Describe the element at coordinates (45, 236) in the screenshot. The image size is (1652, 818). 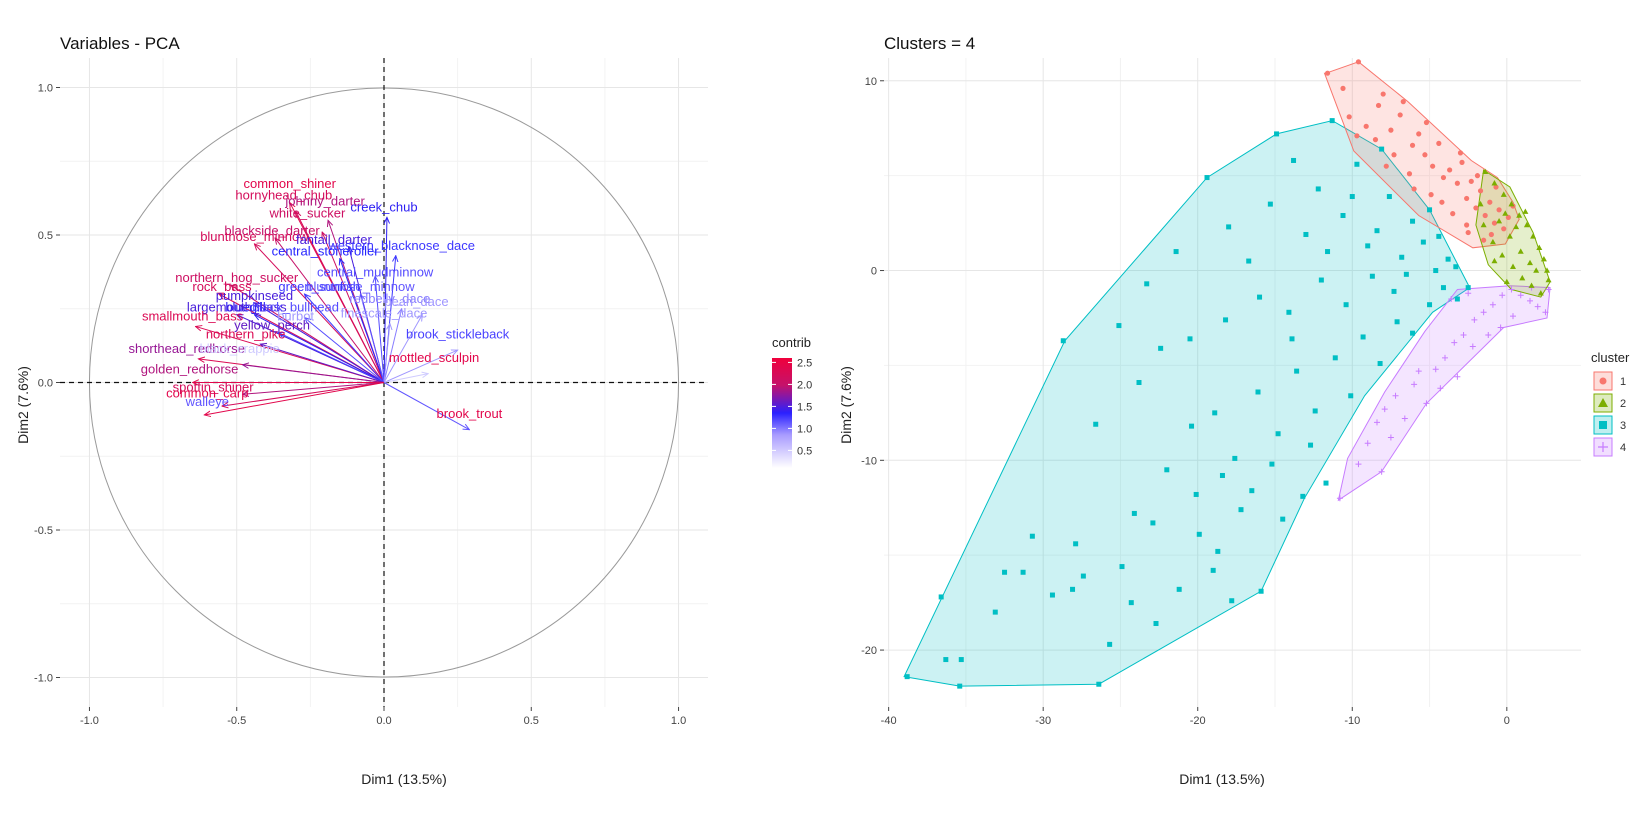
I see `pca-y-tick-label: 0.5` at that location.